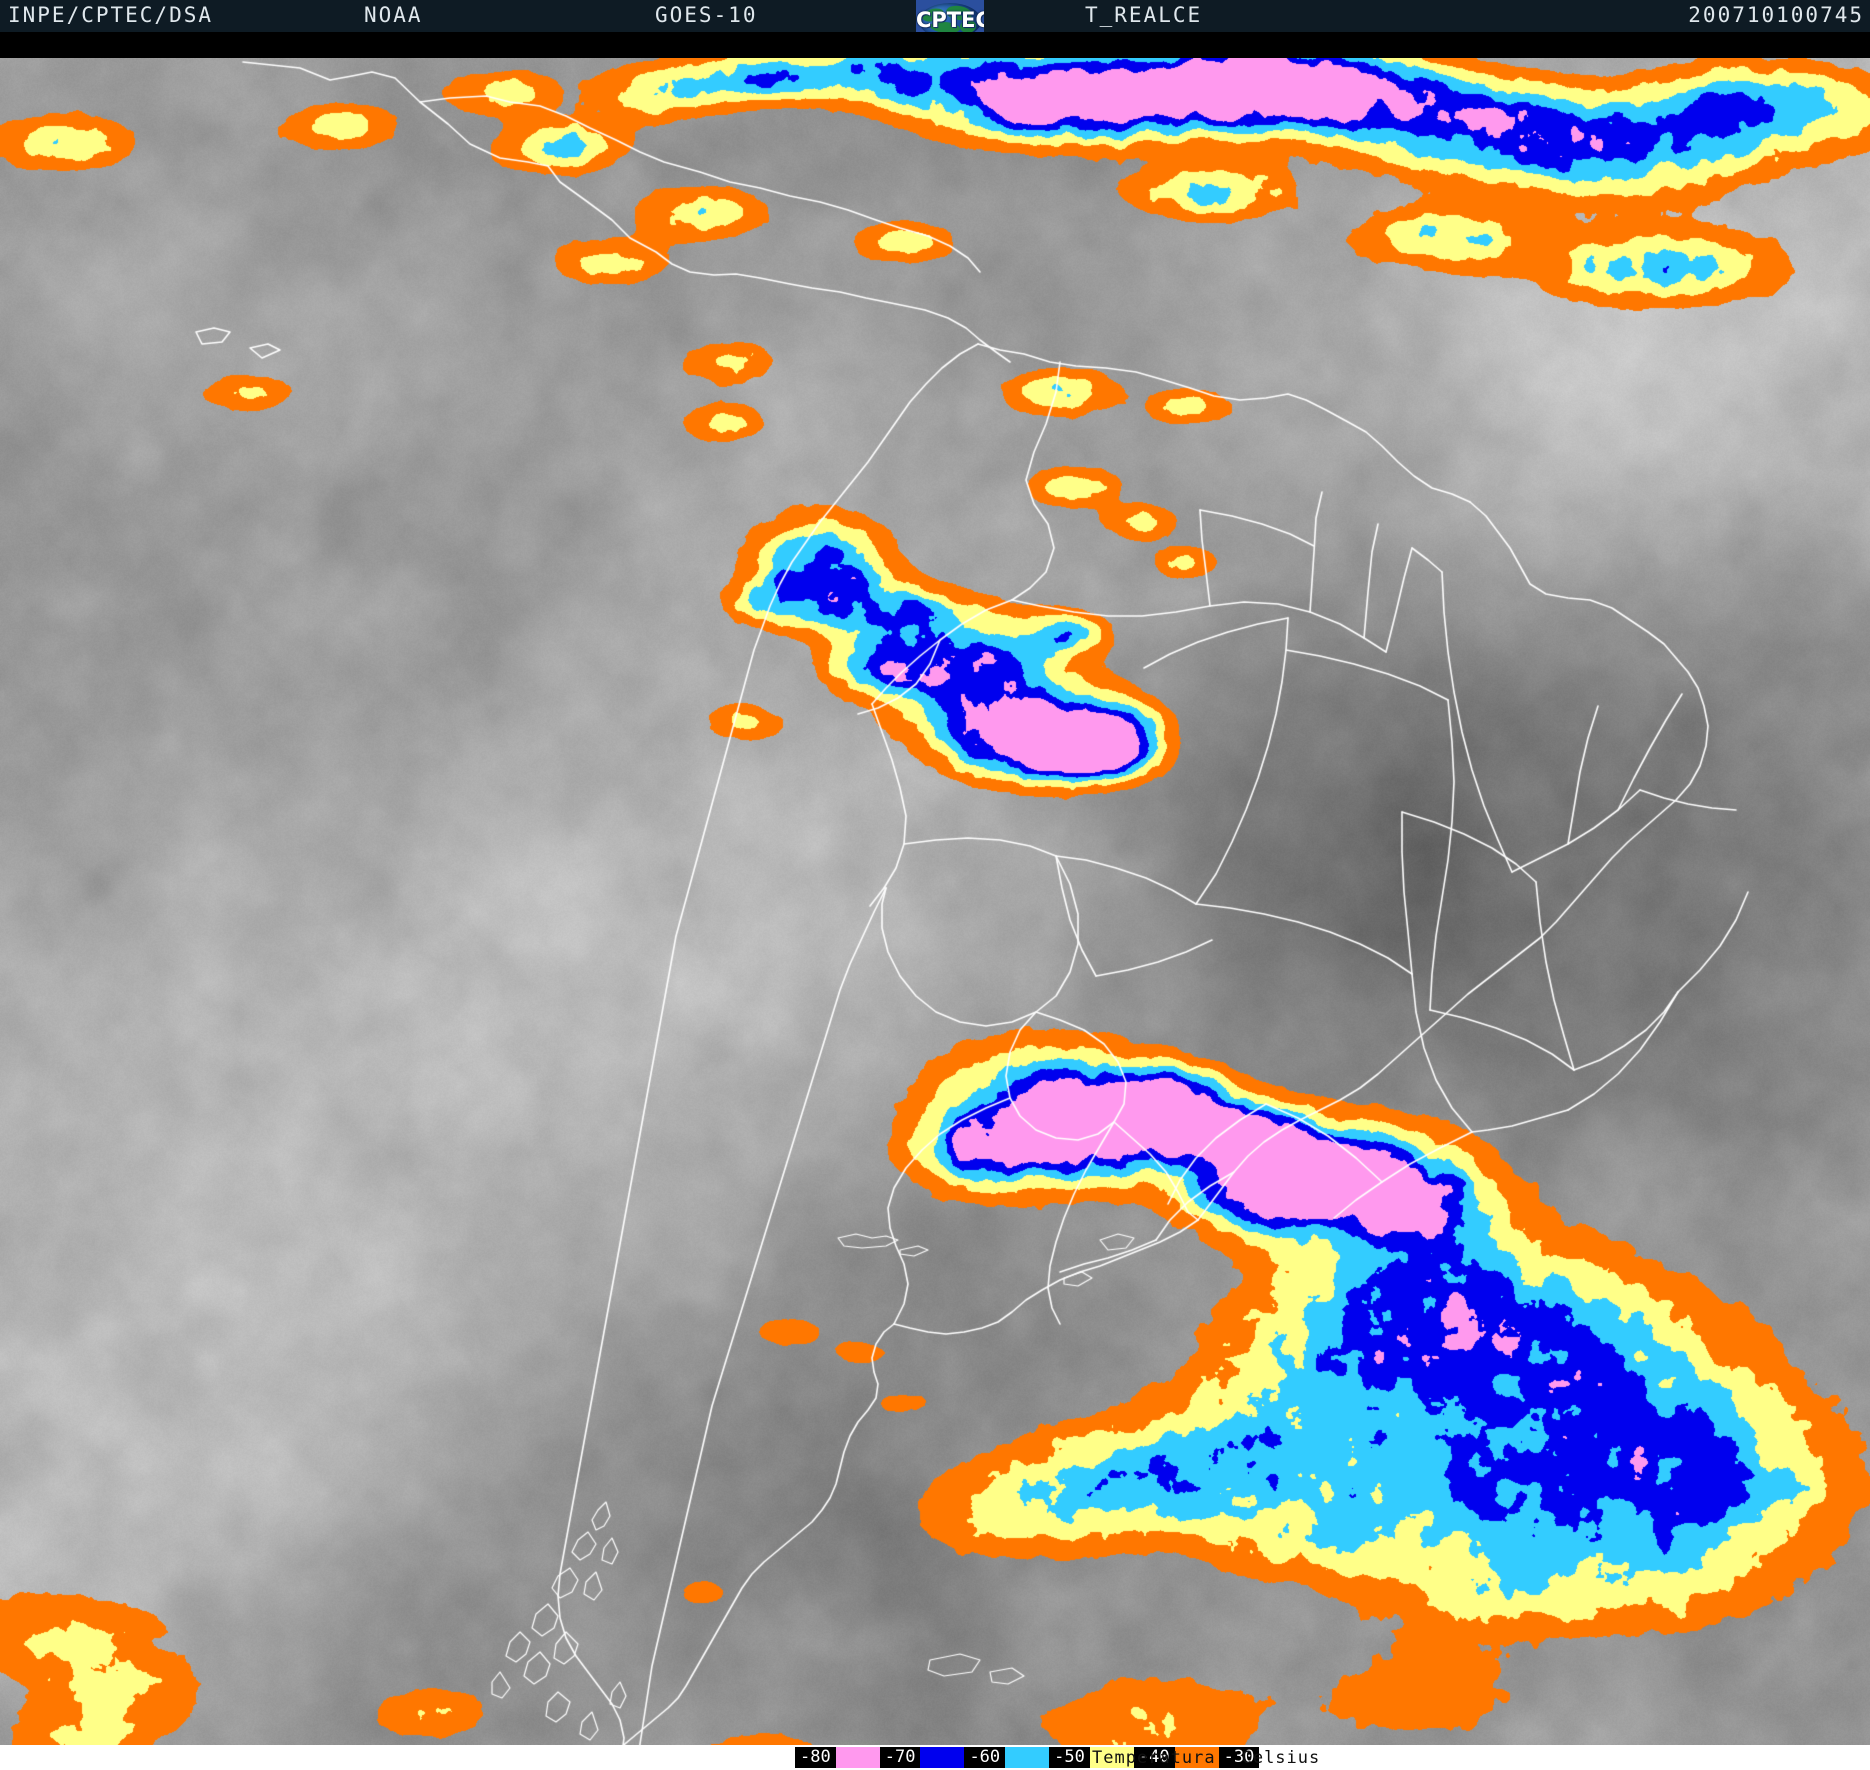  I want to click on temperature-colorbar: -80 -70 -60 -50 -40 -30, so click(1027, 1757).